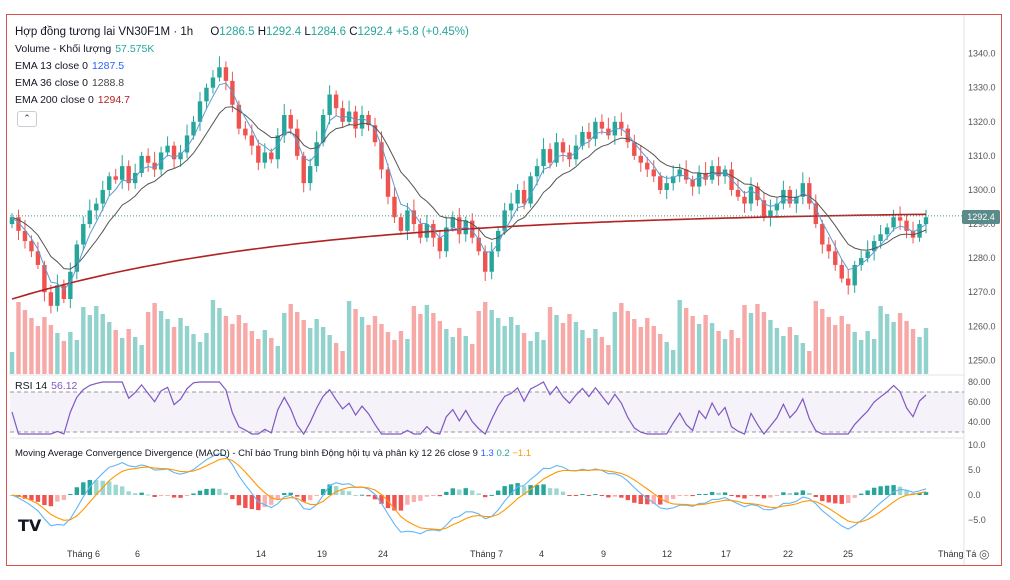 This screenshot has width=1010, height=580. I want to click on x-tick-label: 19, so click(322, 554).